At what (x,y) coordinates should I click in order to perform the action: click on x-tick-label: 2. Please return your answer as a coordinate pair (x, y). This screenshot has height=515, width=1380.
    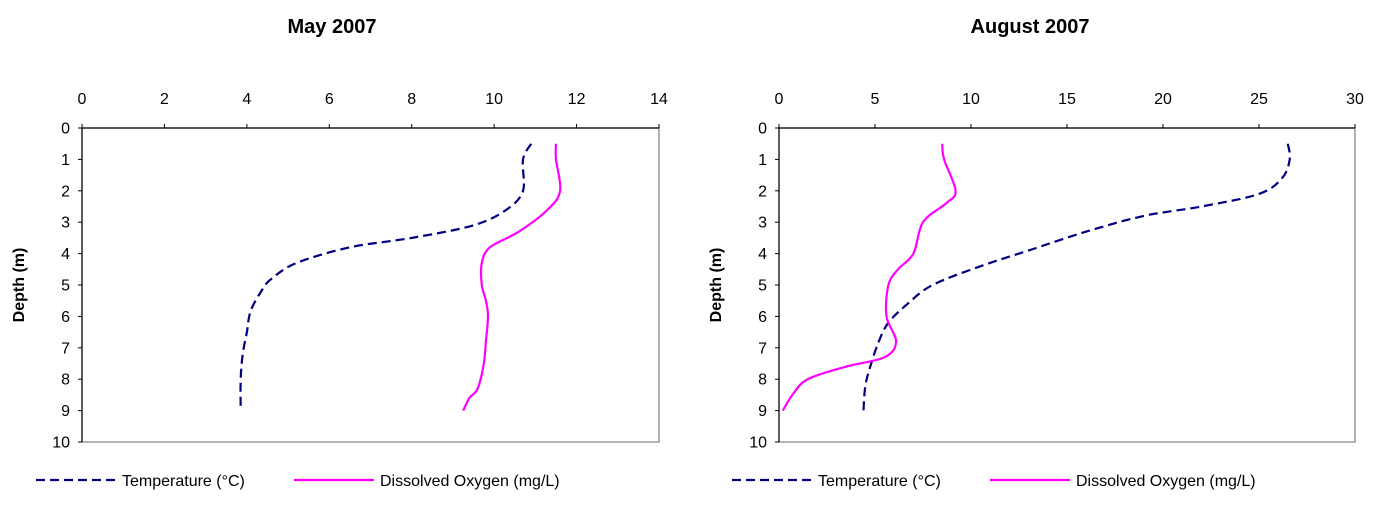
    Looking at the image, I should click on (164, 99).